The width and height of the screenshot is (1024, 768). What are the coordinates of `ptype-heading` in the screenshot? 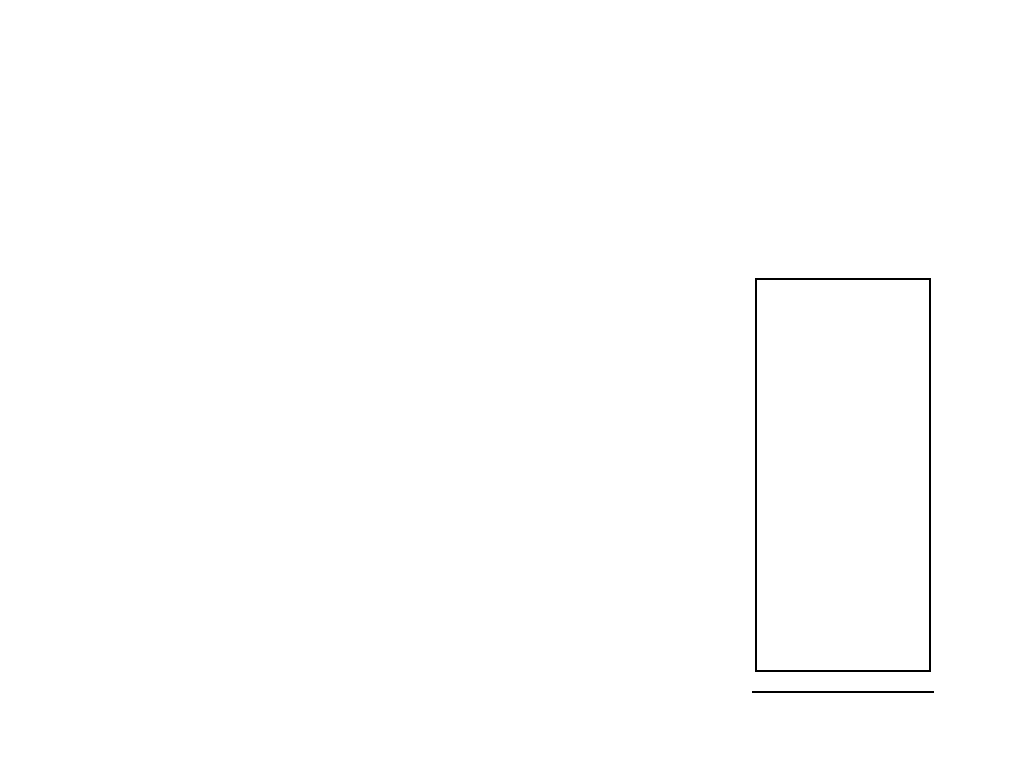 It's located at (843, 690).